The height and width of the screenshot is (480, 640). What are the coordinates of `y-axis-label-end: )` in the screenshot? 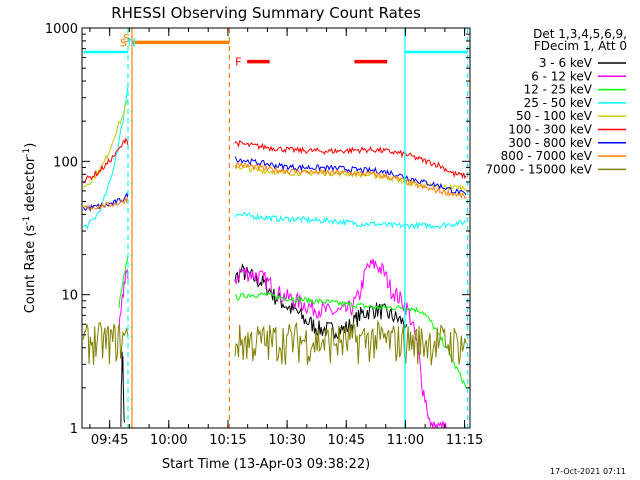 It's located at (30, 145).